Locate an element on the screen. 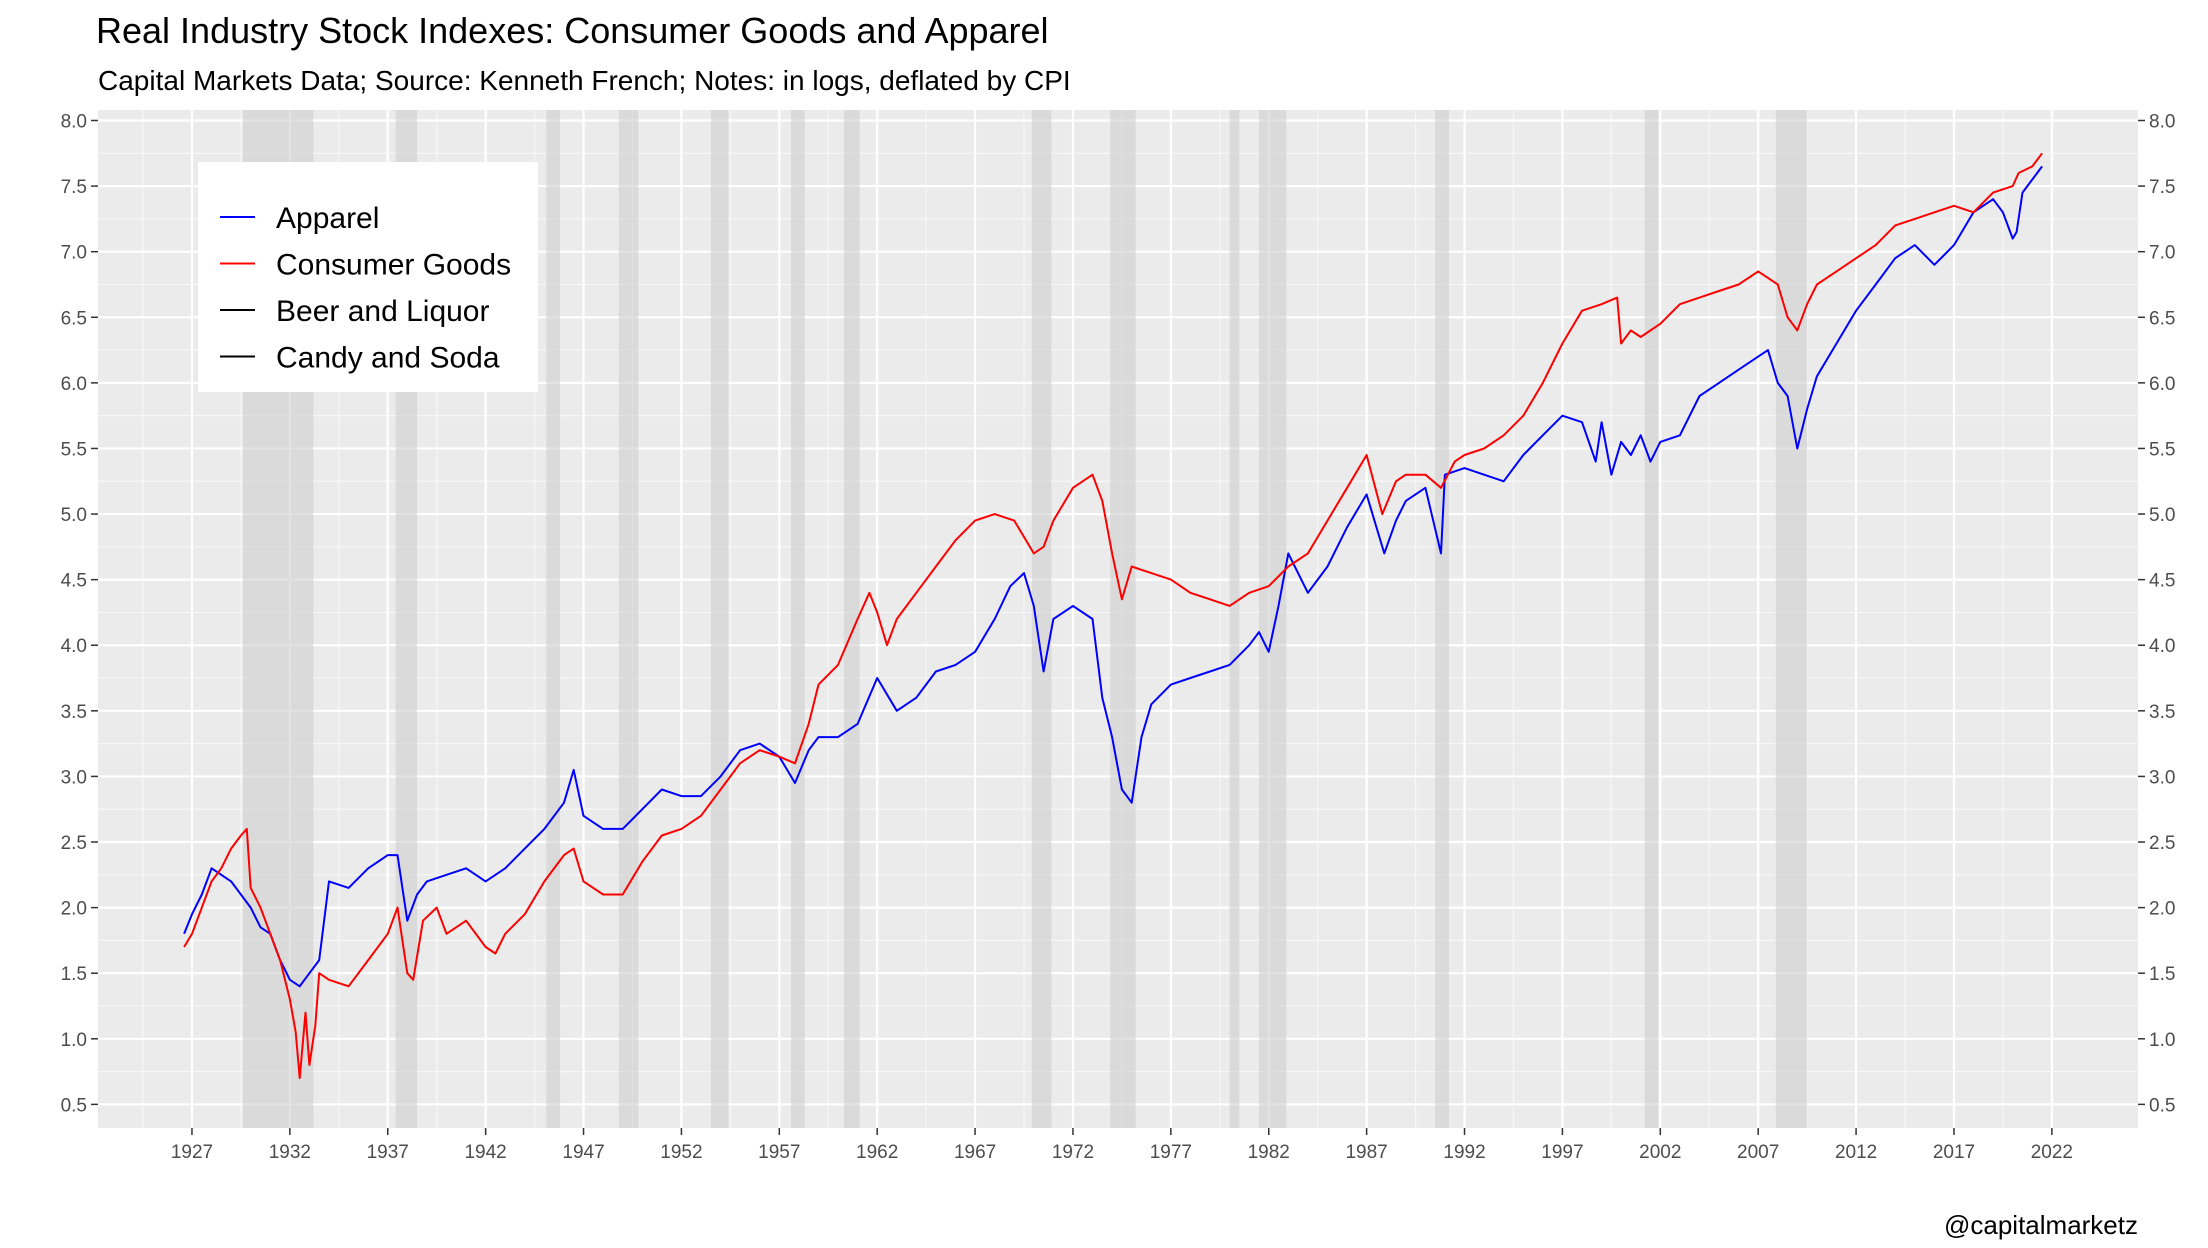 Image resolution: width=2208 pixels, height=1248 pixels. y-tick-label: 5.5 is located at coordinates (74, 449).